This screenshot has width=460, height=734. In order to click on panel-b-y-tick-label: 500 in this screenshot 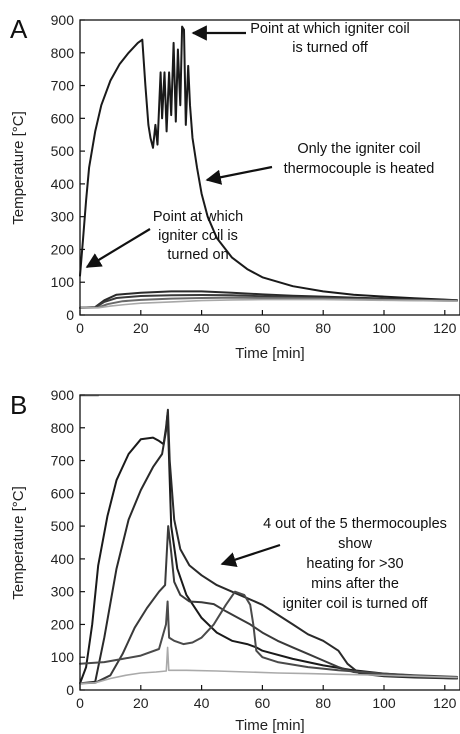, I will do `click(63, 526)`.